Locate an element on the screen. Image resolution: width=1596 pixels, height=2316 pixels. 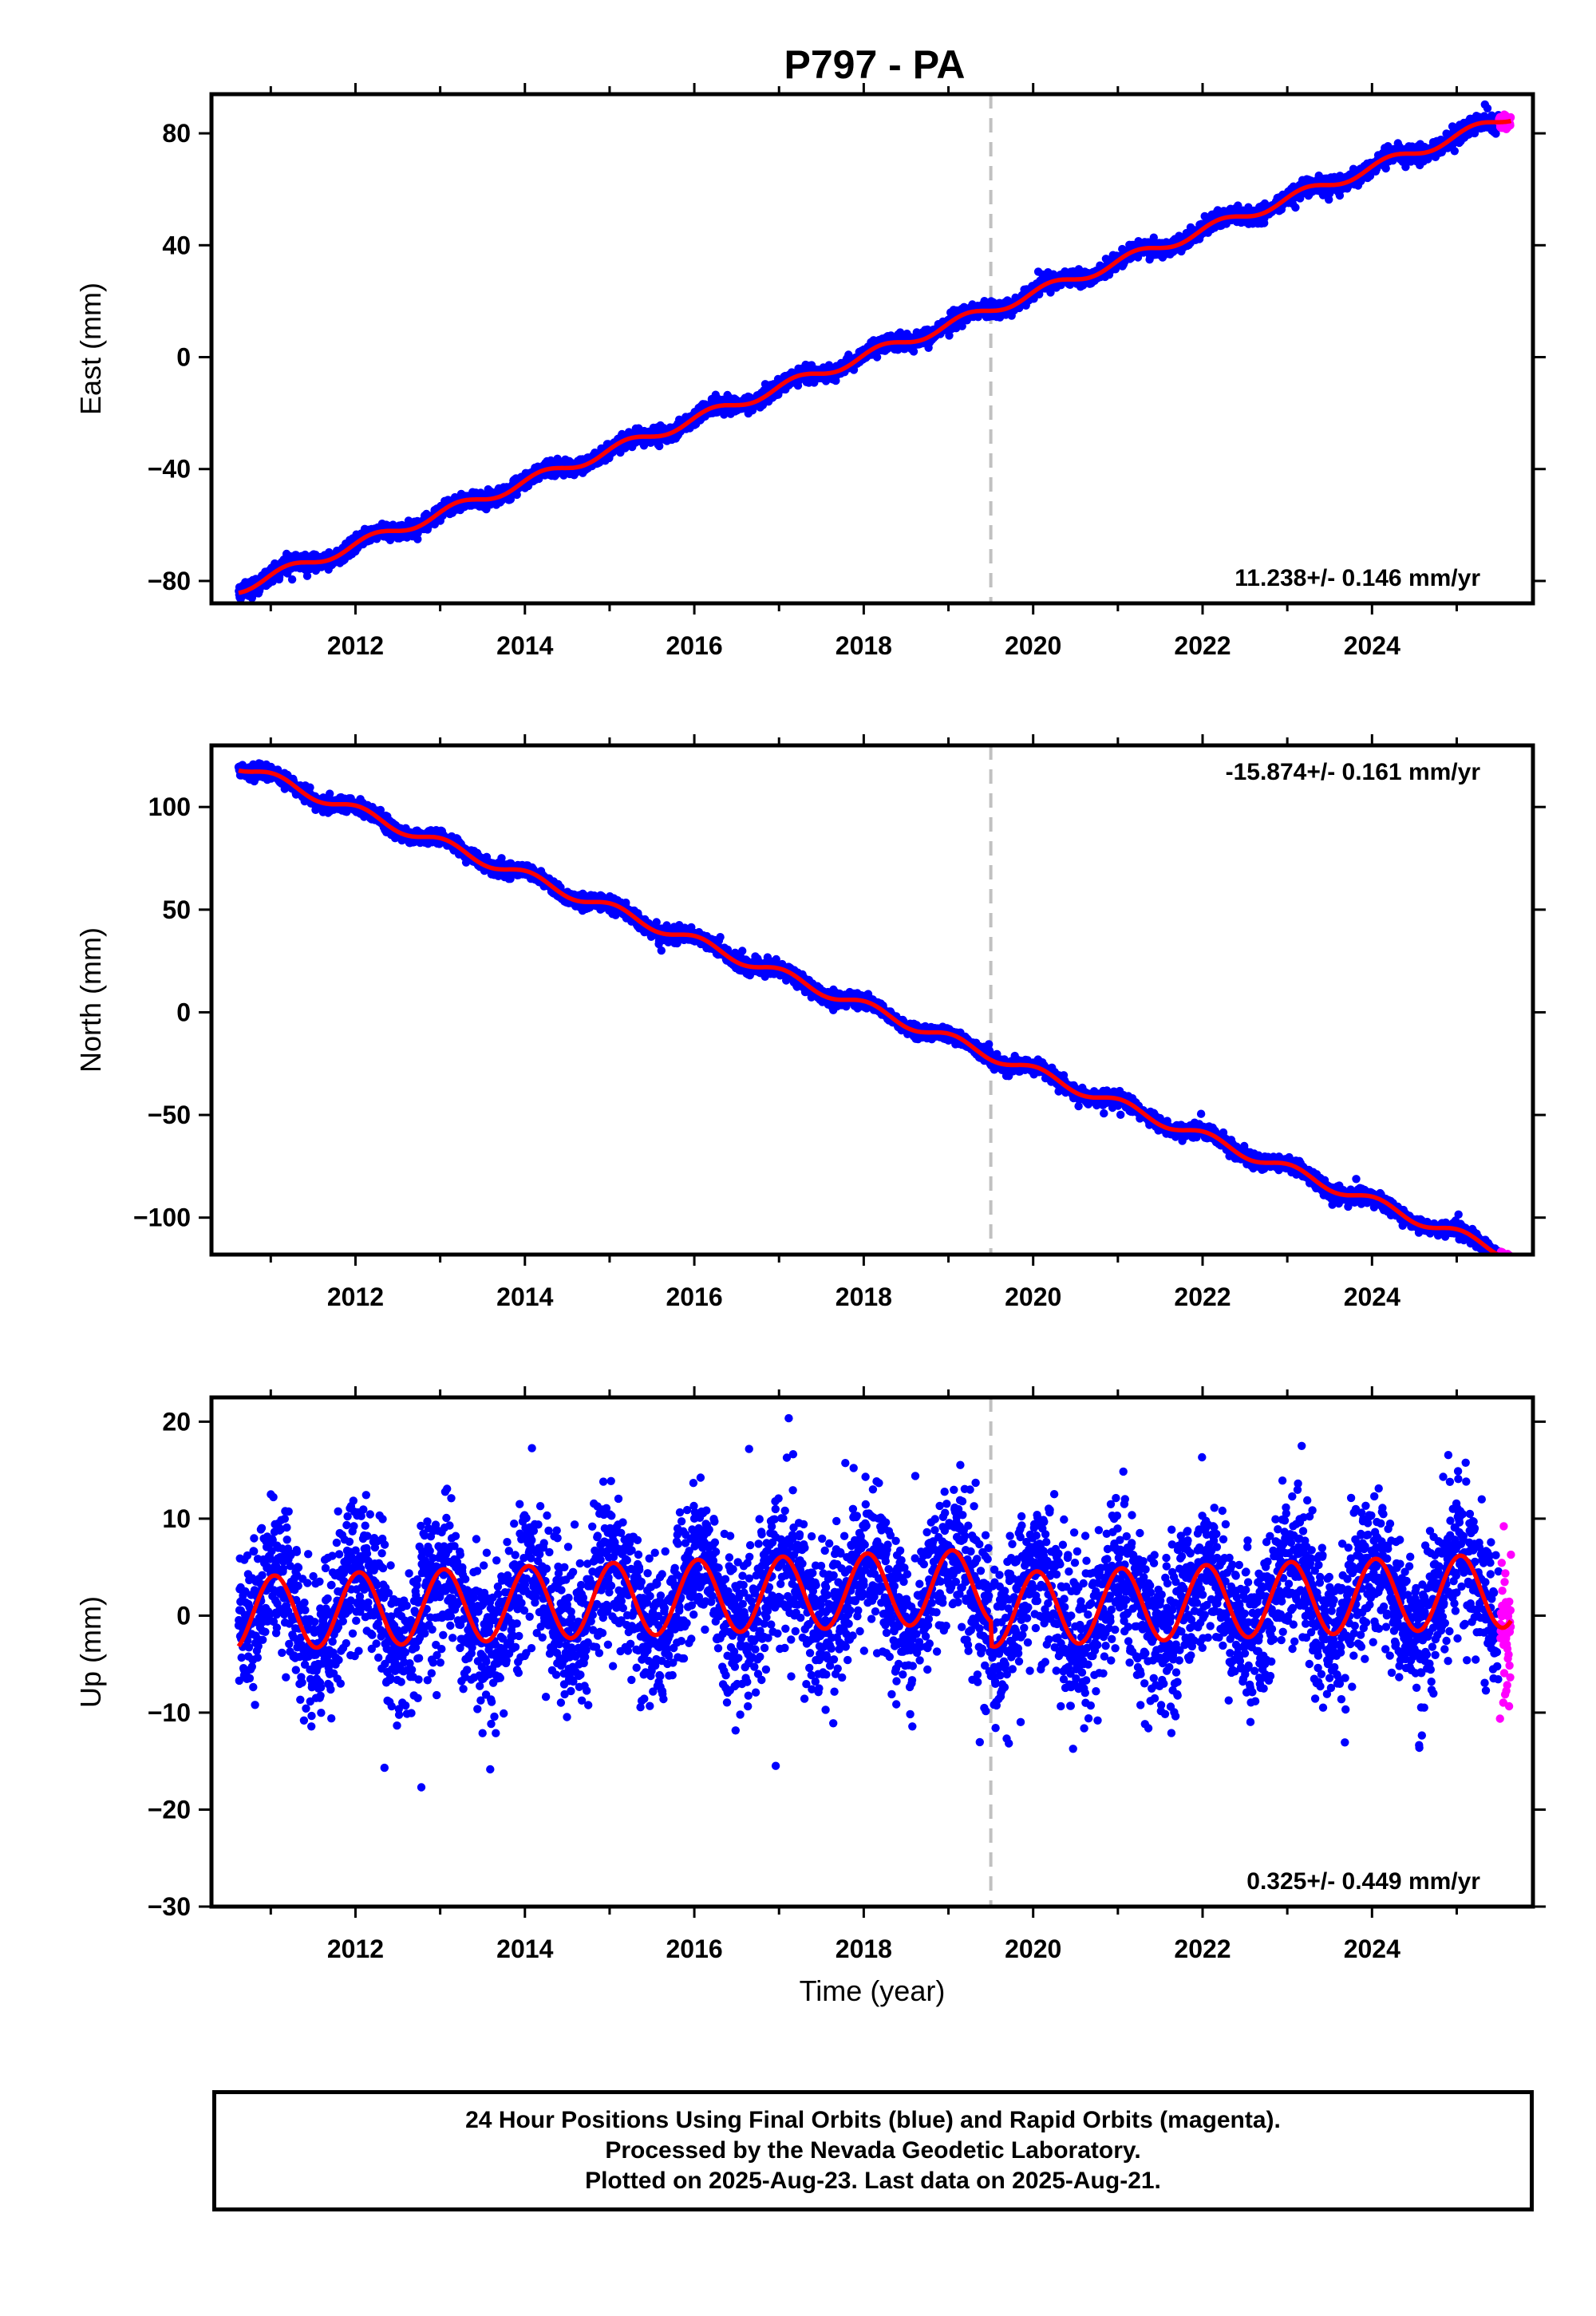
figure-title: P797 - PA is located at coordinates (875, 64).